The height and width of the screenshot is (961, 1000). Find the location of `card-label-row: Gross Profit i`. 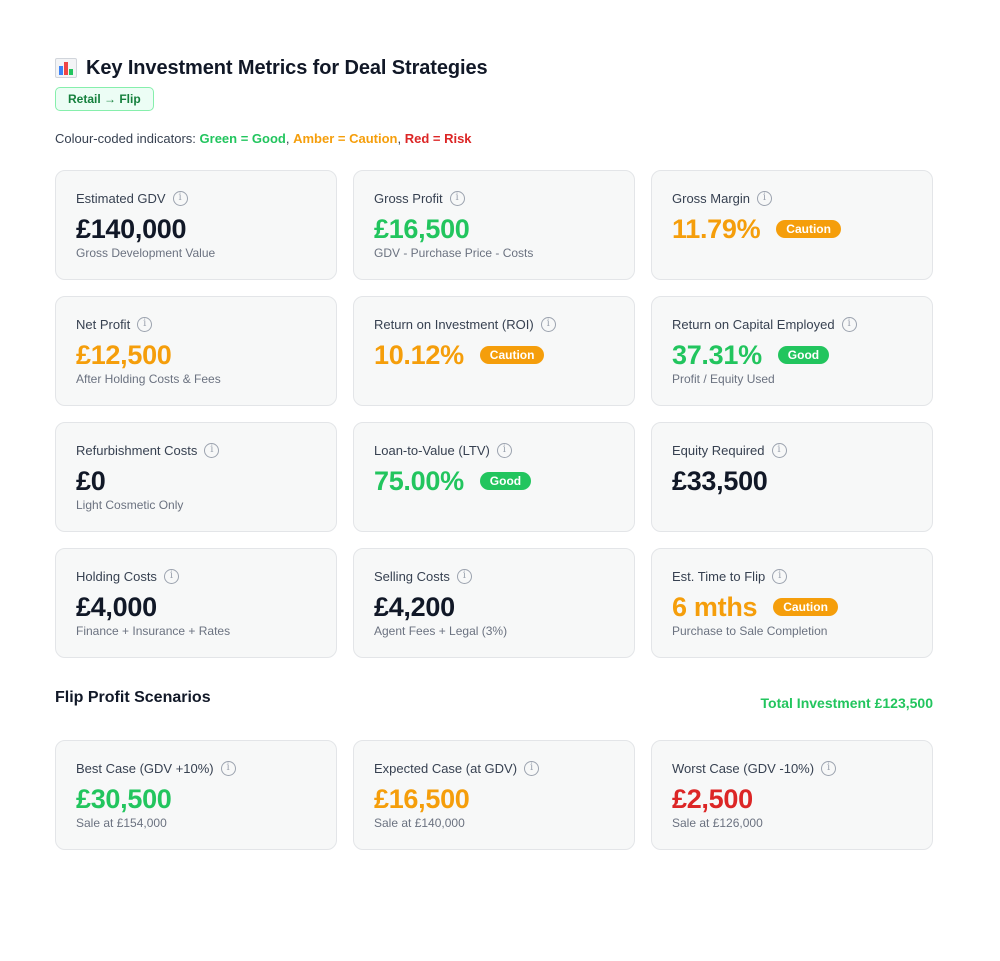

card-label-row: Gross Profit i is located at coordinates (494, 198).